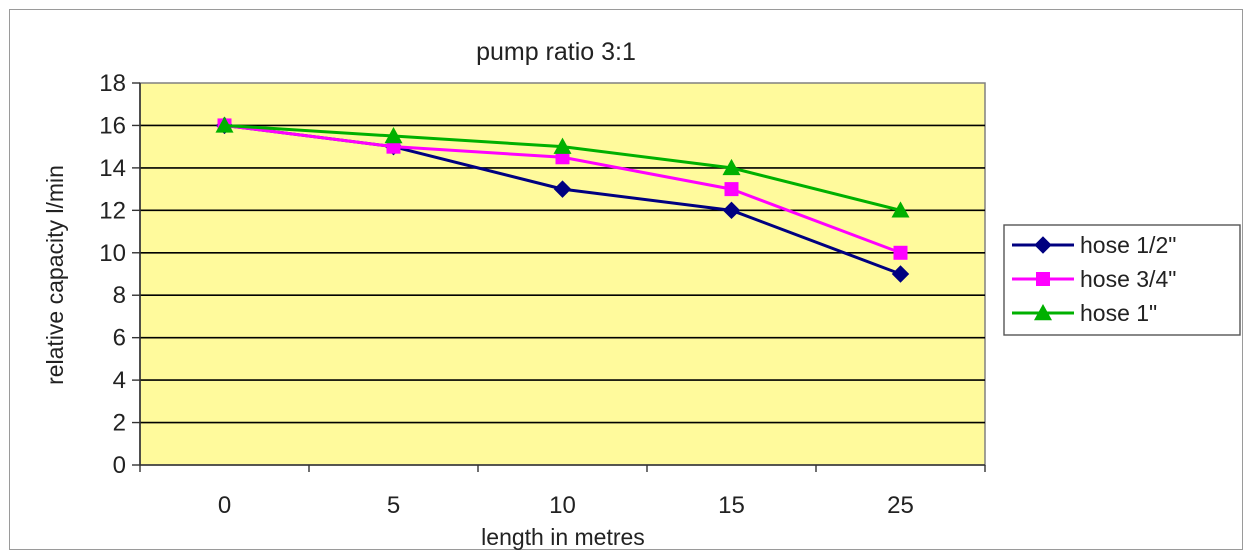 Image resolution: width=1252 pixels, height=559 pixels. What do you see at coordinates (731, 505) in the screenshot?
I see `x-tick-label: 15` at bounding box center [731, 505].